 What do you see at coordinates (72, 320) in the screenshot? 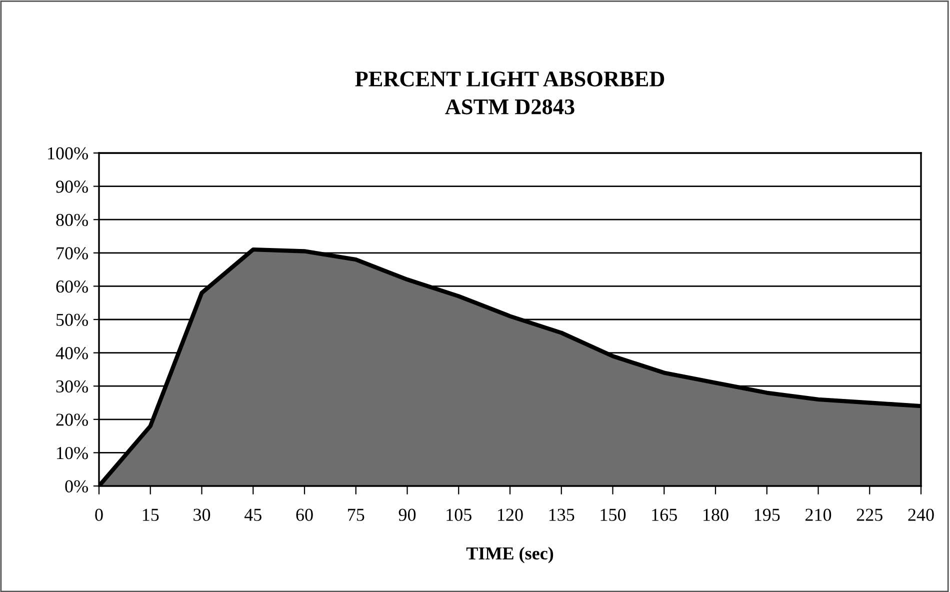
I see `y-tick-label: 50%` at bounding box center [72, 320].